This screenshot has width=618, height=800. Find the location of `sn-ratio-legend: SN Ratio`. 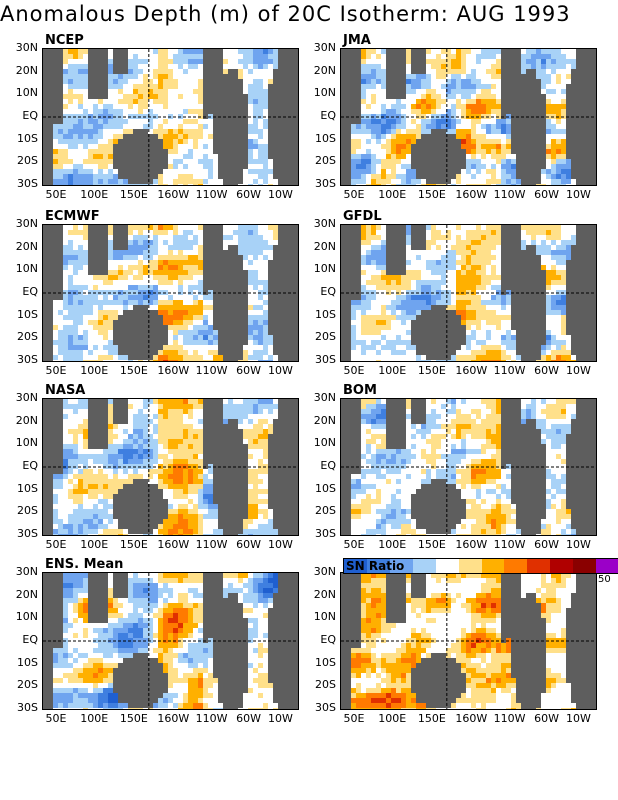

sn-ratio-legend: SN Ratio is located at coordinates (480, 566).